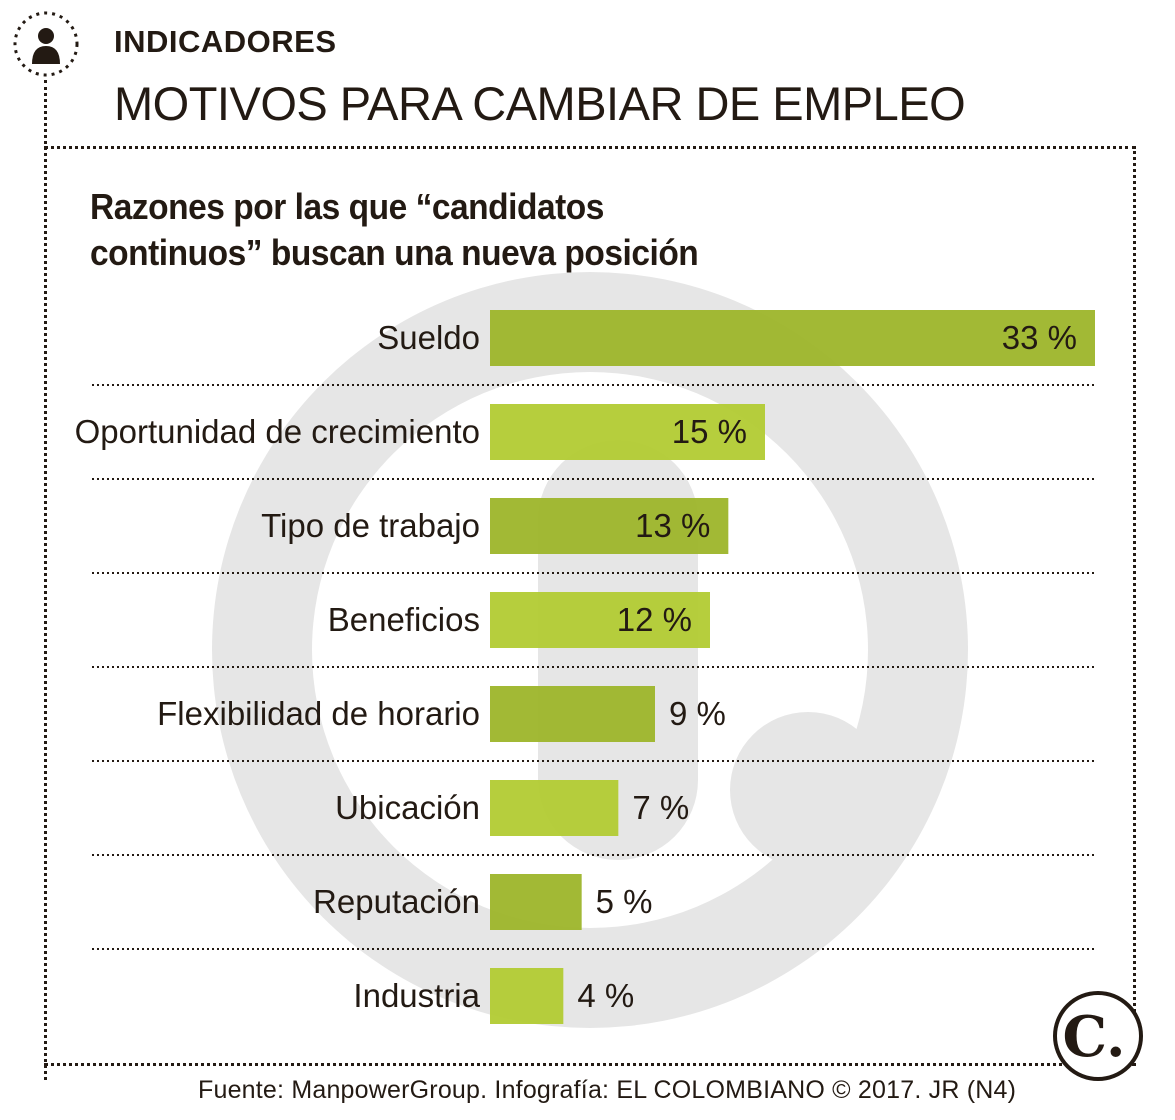 The height and width of the screenshot is (1120, 1175). Describe the element at coordinates (660, 807) in the screenshot. I see `value-label: 7 %` at that location.